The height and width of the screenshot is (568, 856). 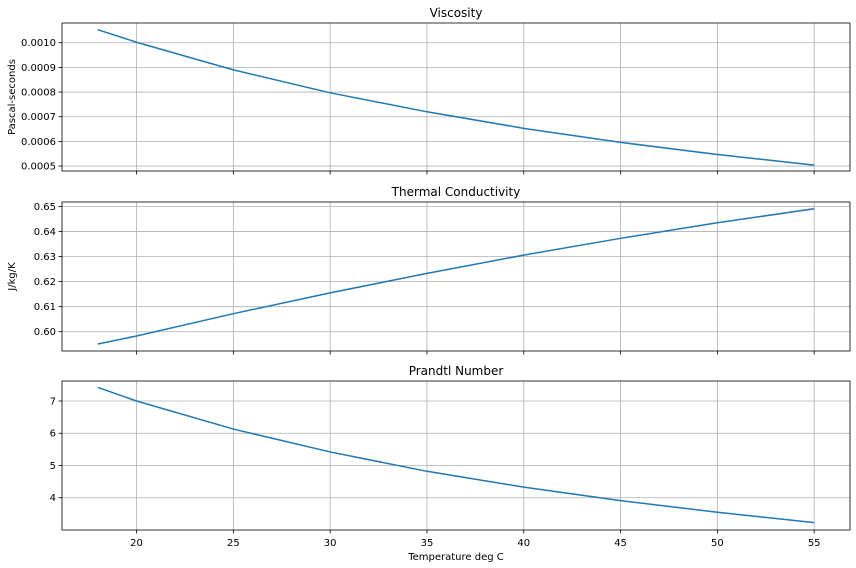 I want to click on subplot-title: Prandtl Number, so click(x=456, y=371).